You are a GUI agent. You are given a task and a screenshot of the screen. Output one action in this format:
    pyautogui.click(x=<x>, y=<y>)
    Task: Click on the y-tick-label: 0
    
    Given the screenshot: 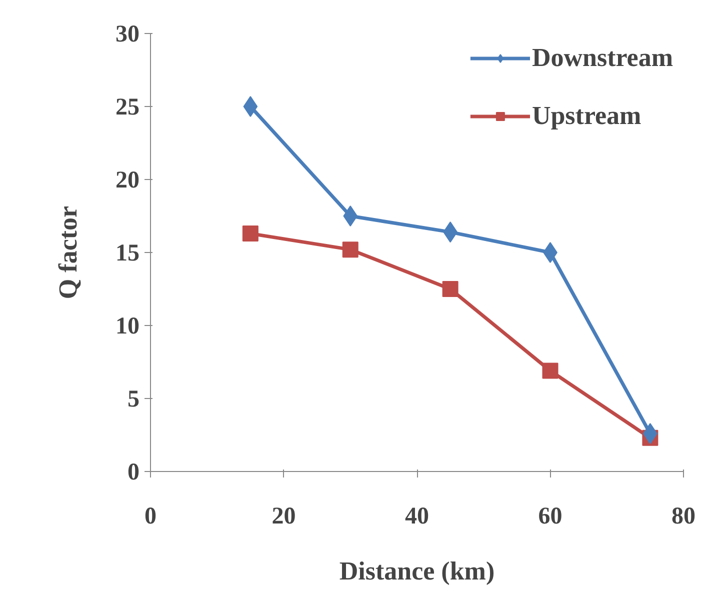 What is the action you would take?
    pyautogui.click(x=134, y=473)
    